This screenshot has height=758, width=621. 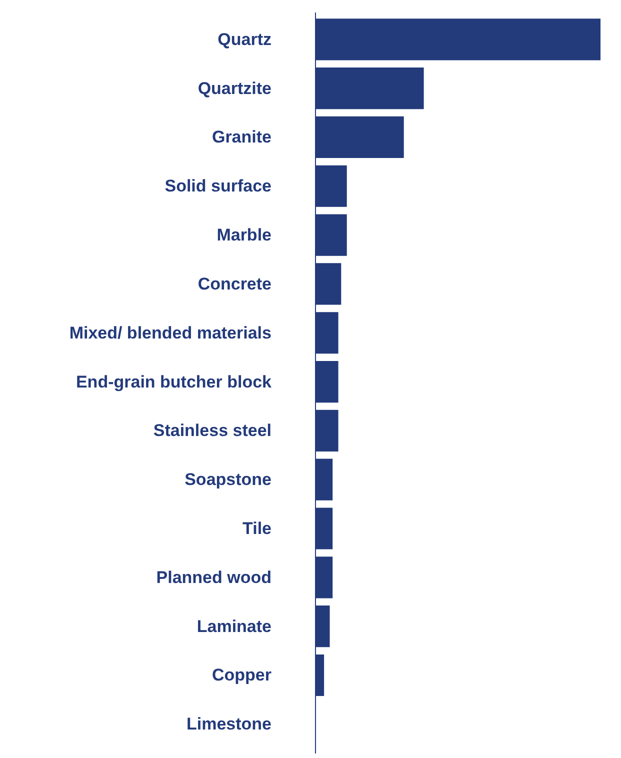 I want to click on y-tick-label: Soapstone, so click(x=228, y=480).